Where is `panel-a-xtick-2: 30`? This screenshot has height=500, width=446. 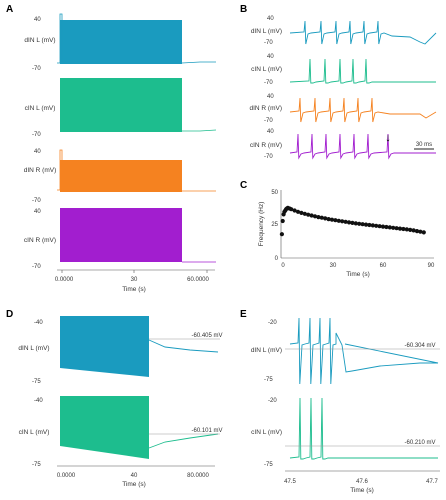
panel-a-xtick-2: 30 is located at coordinates (134, 280).